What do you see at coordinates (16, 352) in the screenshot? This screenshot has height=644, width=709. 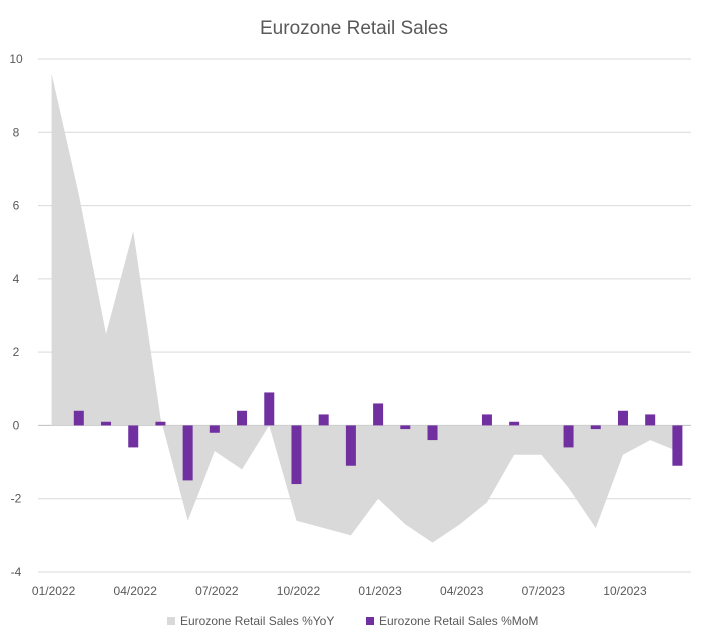 I see `y-tick-label: 2` at bounding box center [16, 352].